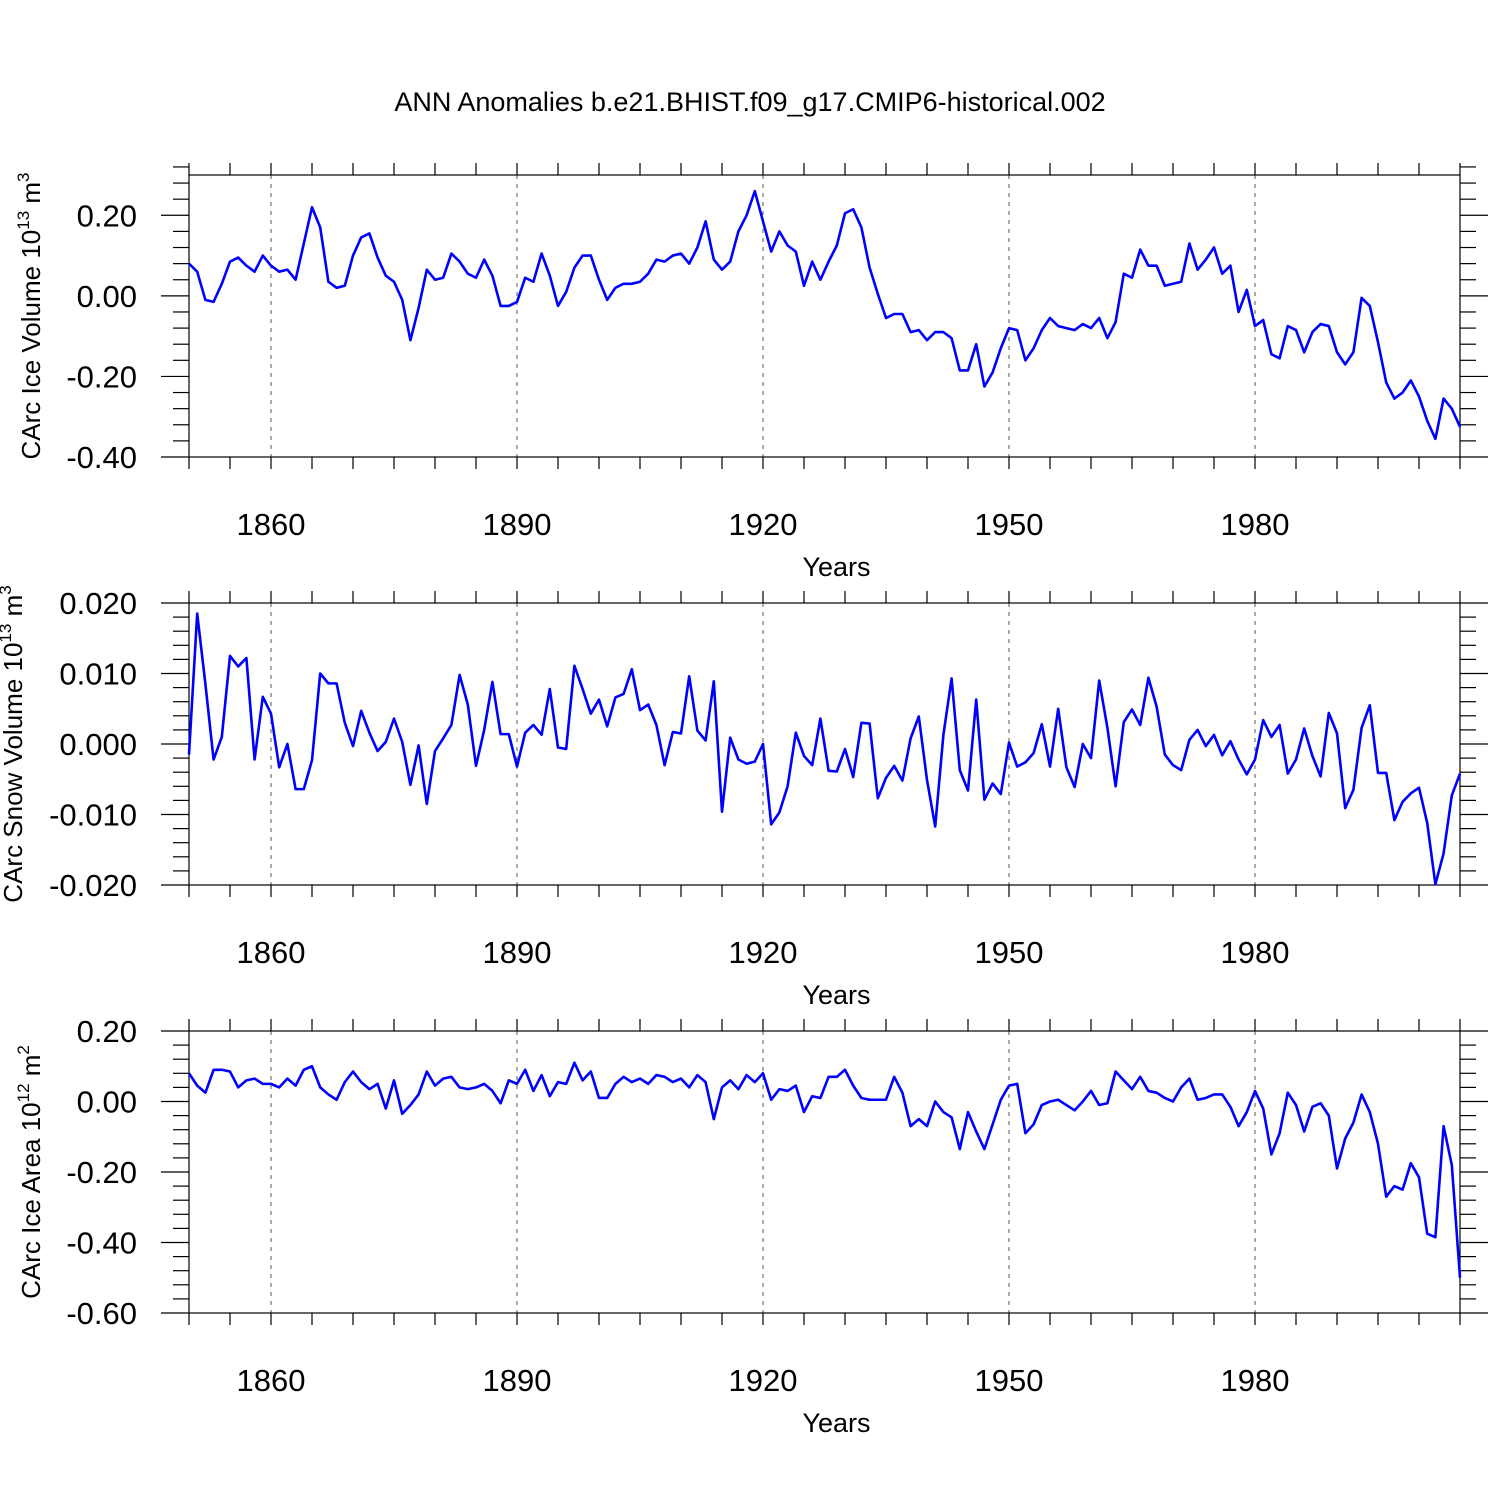 Image resolution: width=1500 pixels, height=1500 pixels. Describe the element at coordinates (23, 1049) in the screenshot. I see `y-axis-label-ylabel-unit-exp: 2` at that location.